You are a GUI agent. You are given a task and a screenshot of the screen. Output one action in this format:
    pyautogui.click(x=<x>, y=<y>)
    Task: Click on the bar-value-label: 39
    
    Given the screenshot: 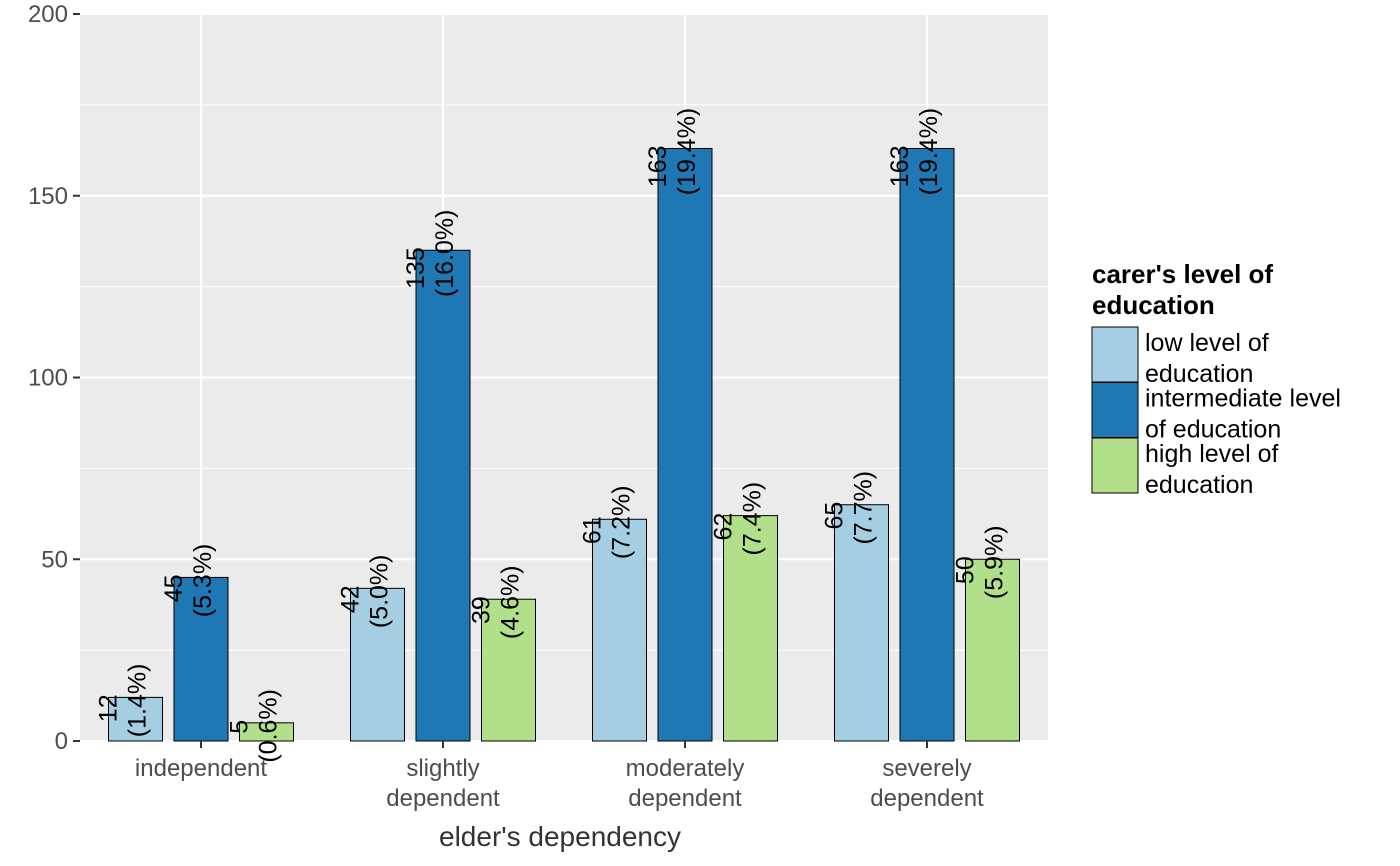 What is the action you would take?
    pyautogui.click(x=482, y=610)
    